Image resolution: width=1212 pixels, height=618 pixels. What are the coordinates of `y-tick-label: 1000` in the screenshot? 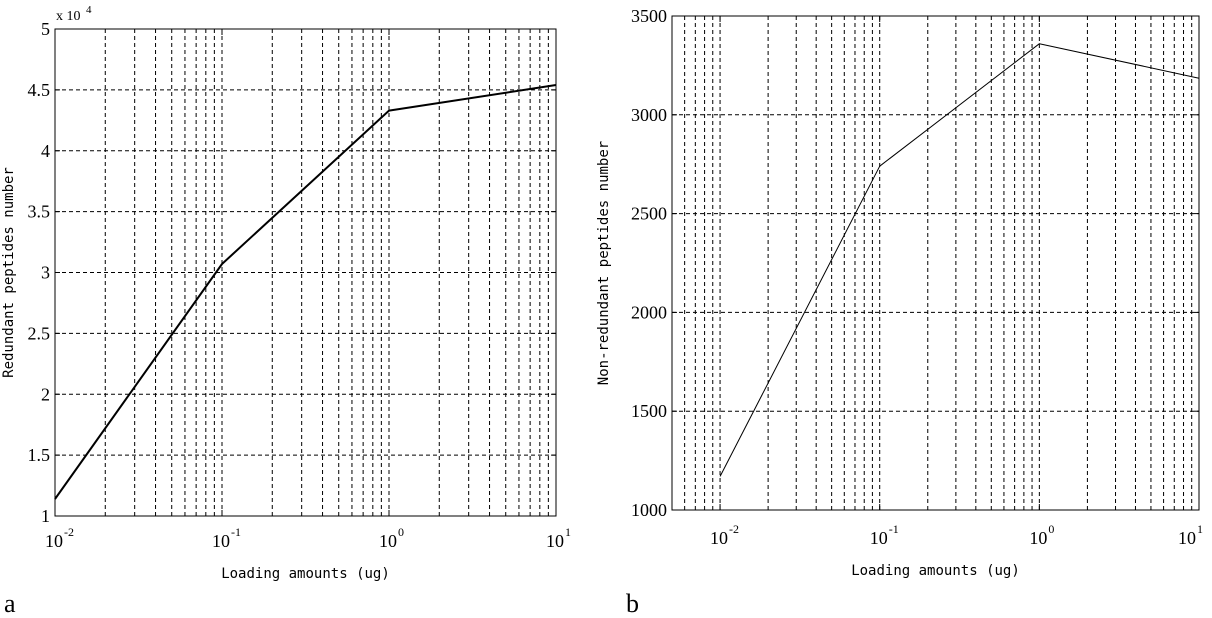 It's located at (649, 510).